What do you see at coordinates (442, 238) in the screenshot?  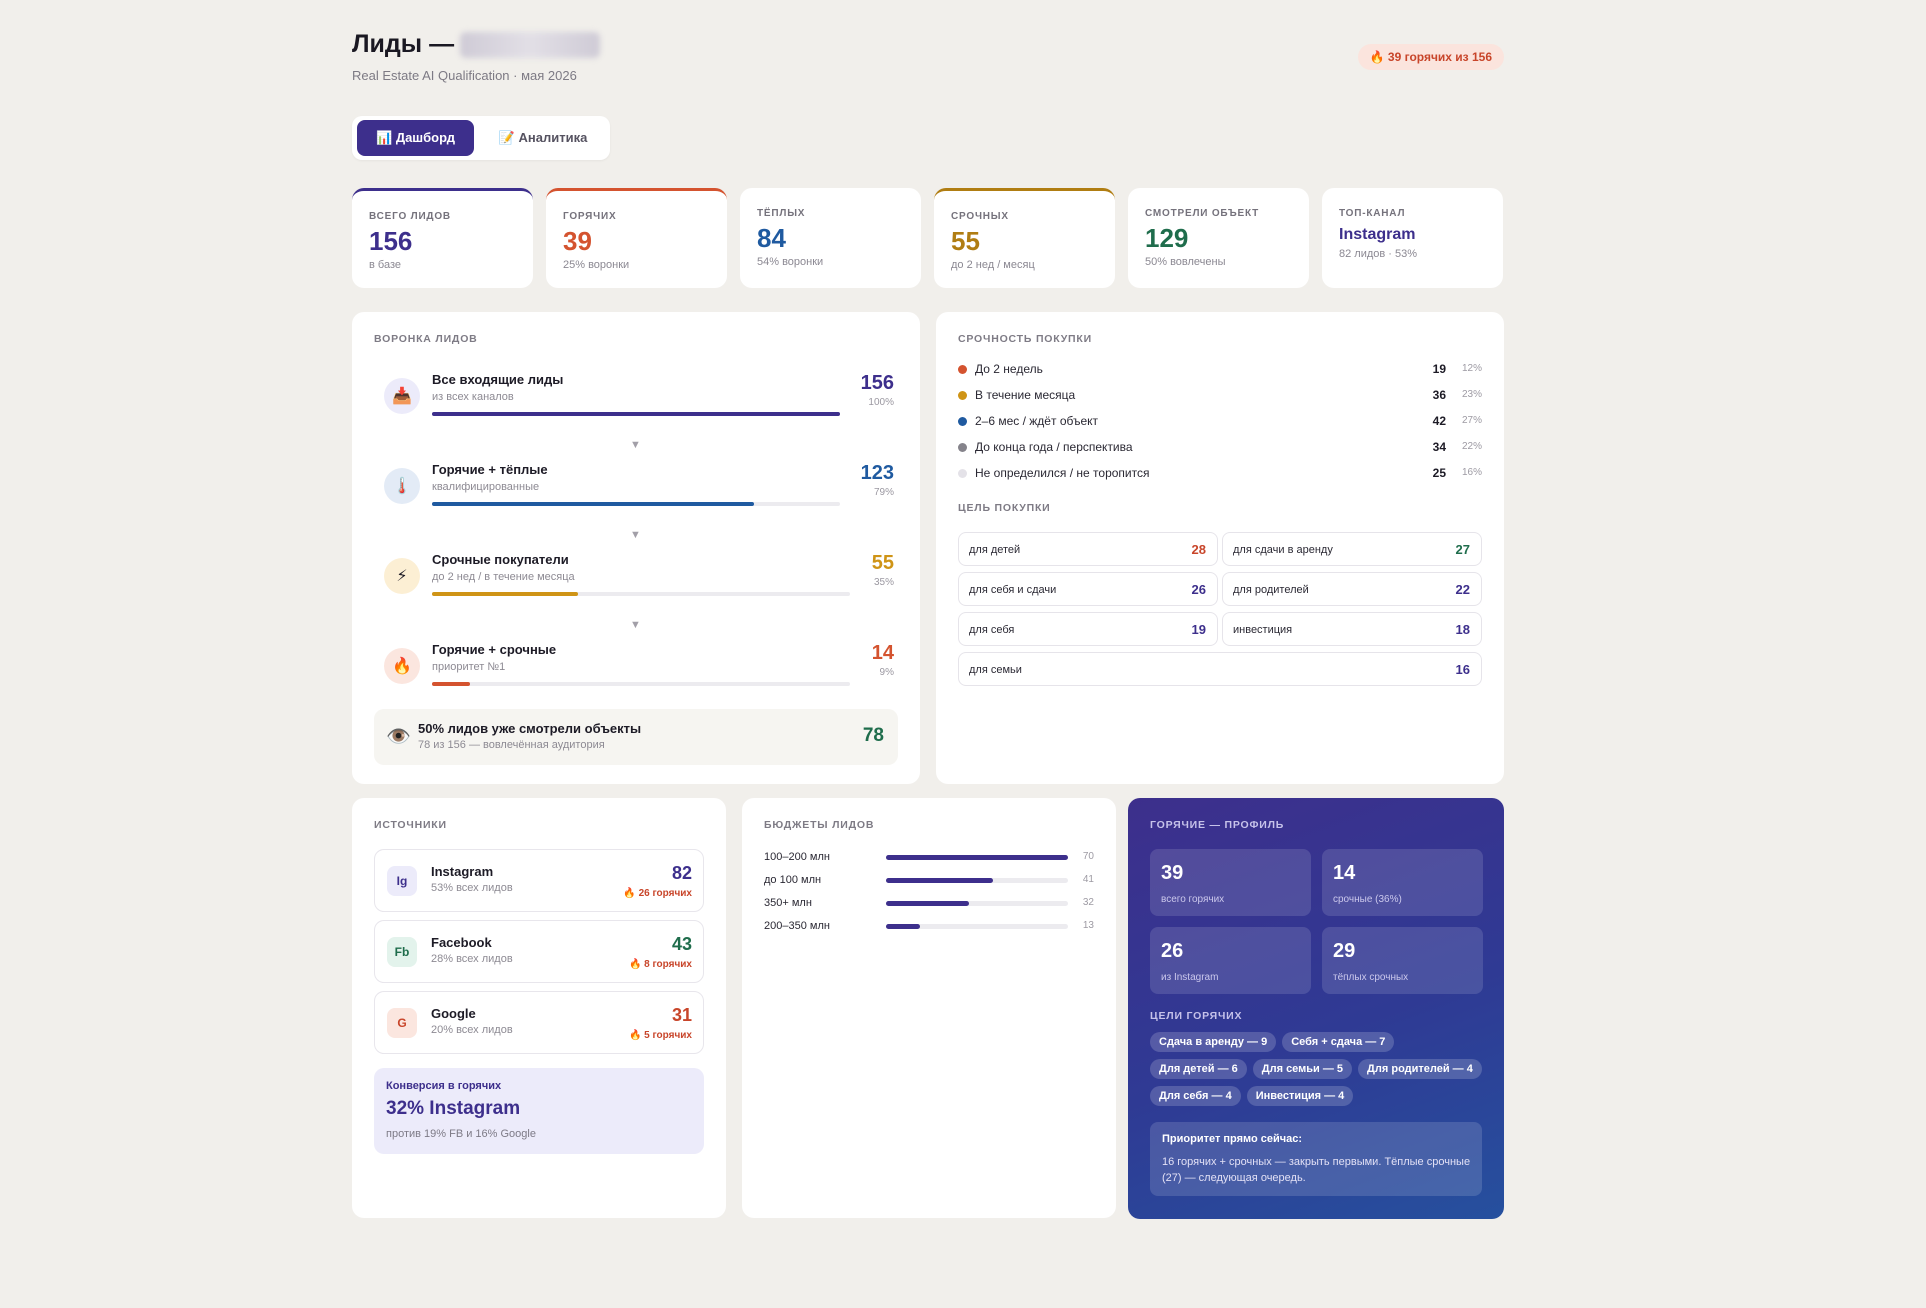 I see `kpi-card: ВСЕГО ЛИДОВ 156 в базе` at bounding box center [442, 238].